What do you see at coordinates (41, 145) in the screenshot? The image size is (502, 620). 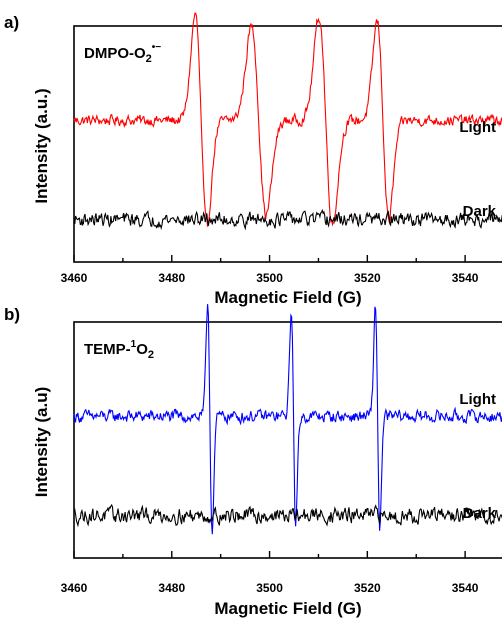 I see `y-axis-label-a: Intensity (a.u.)` at bounding box center [41, 145].